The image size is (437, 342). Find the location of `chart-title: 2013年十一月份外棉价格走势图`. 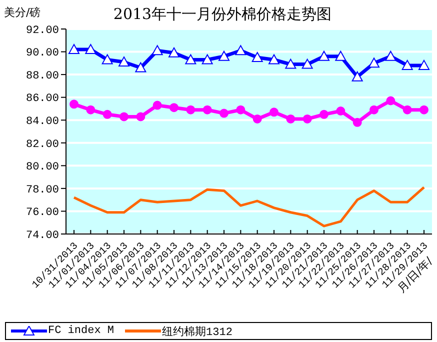

chart-title: 2013年十一月份外棉价格走势图 is located at coordinates (222, 14).